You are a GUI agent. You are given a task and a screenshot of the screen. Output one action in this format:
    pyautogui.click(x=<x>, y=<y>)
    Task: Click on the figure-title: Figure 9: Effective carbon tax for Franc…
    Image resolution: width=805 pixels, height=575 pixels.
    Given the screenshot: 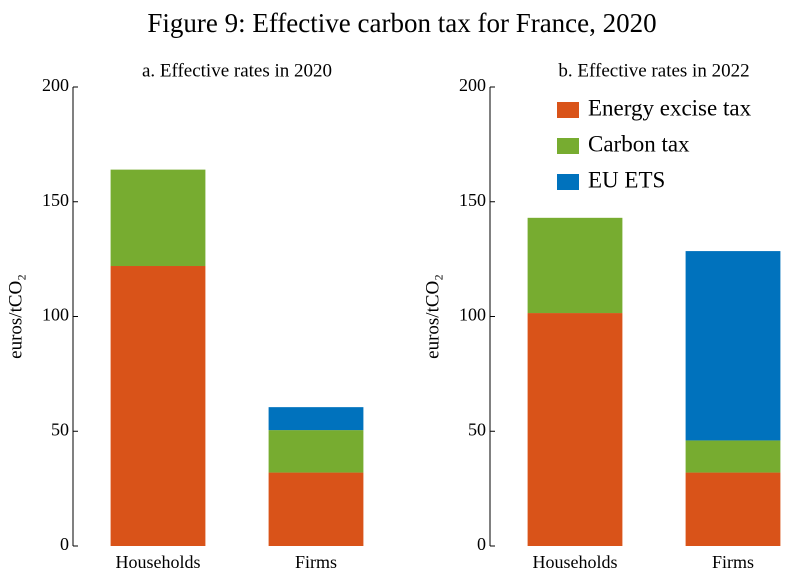 What is the action you would take?
    pyautogui.click(x=401, y=23)
    